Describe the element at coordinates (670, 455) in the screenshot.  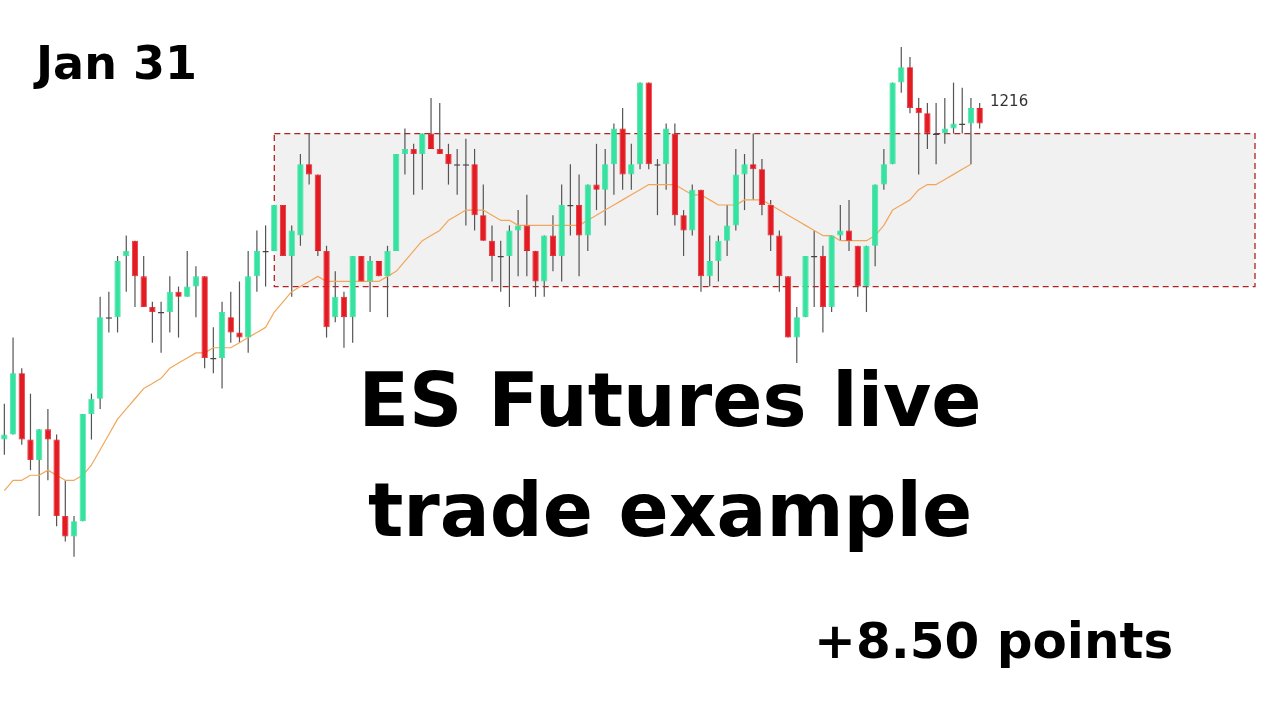
I see `text: ES Futures live trade example` at that location.